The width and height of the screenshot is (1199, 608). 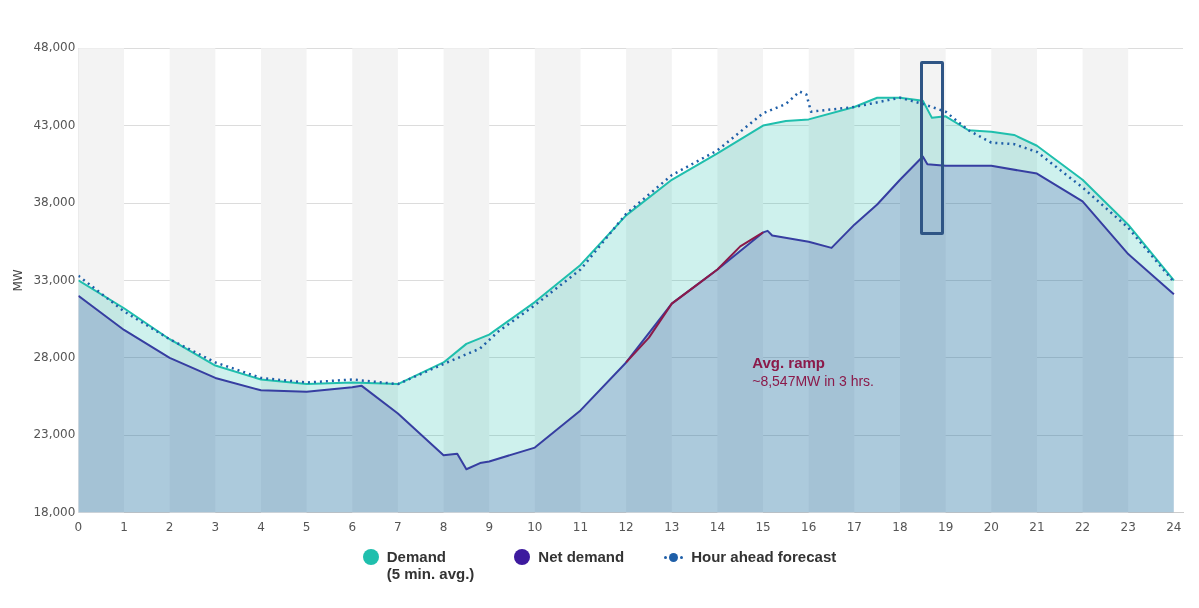 What do you see at coordinates (672, 526) in the screenshot?
I see `x-tick-label: 13` at bounding box center [672, 526].